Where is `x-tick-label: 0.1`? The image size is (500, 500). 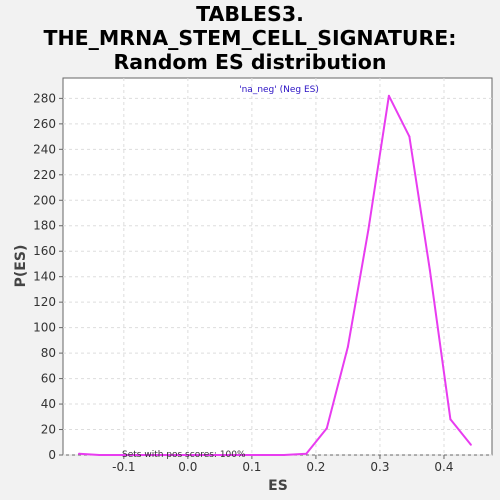 x-tick-label: 0.1 is located at coordinates (251, 467).